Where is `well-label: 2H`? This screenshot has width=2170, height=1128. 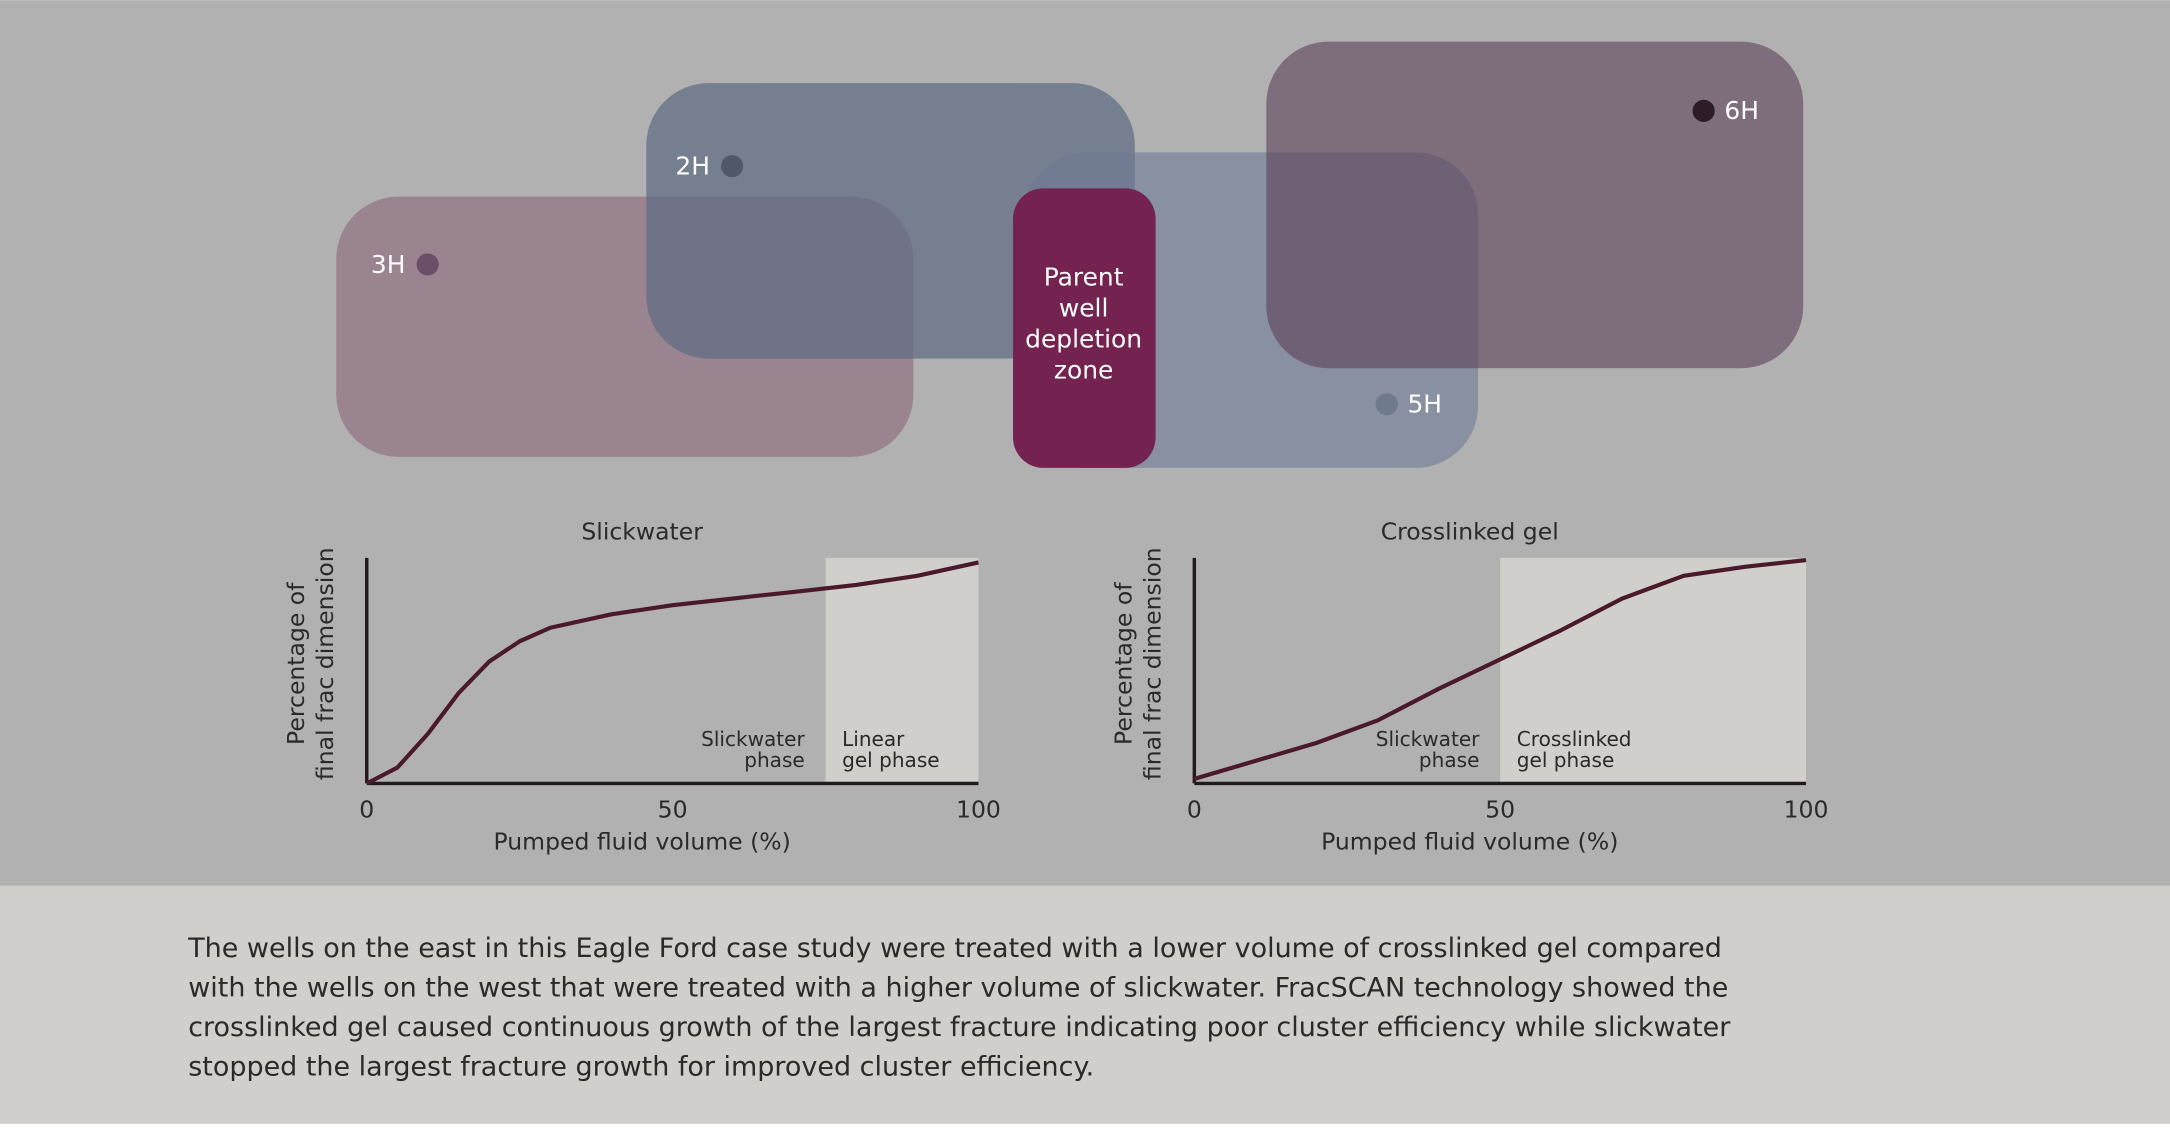
well-label: 2H is located at coordinates (692, 166).